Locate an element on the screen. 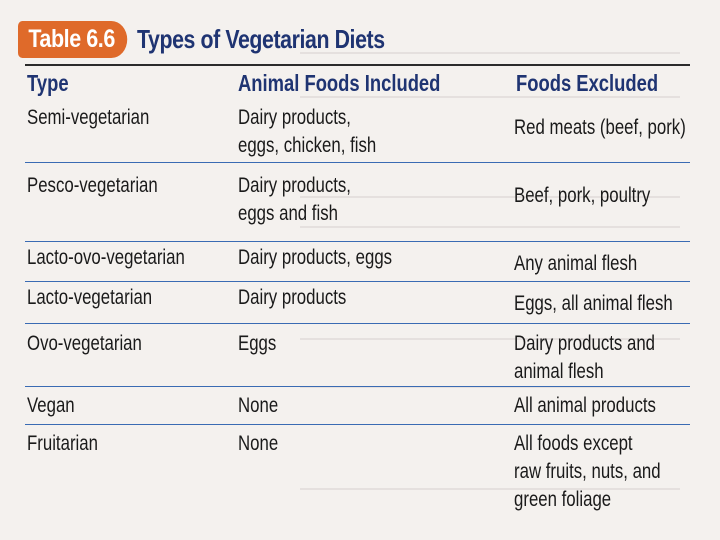 The height and width of the screenshot is (540, 720). table-header: Table 6.6 Types of Vegetarian Diets is located at coordinates (228, 39).